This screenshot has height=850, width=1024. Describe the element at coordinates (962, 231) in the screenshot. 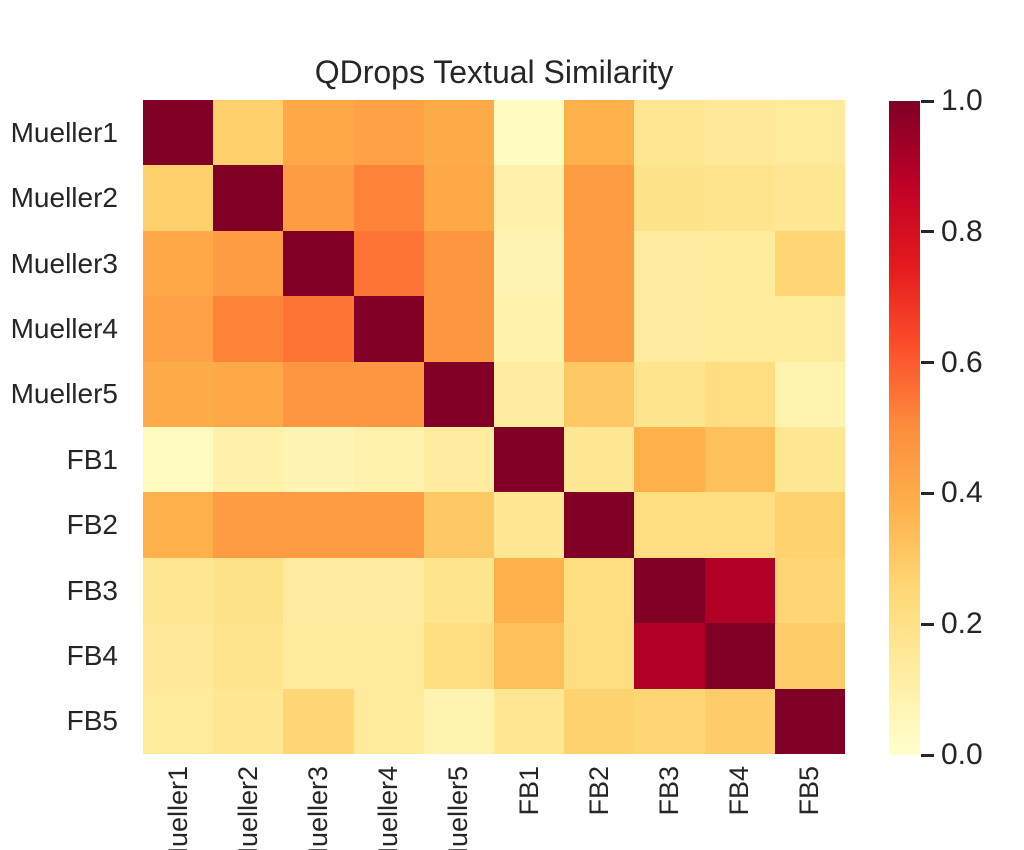

I see `colorbar-tick-label: 0.8` at that location.